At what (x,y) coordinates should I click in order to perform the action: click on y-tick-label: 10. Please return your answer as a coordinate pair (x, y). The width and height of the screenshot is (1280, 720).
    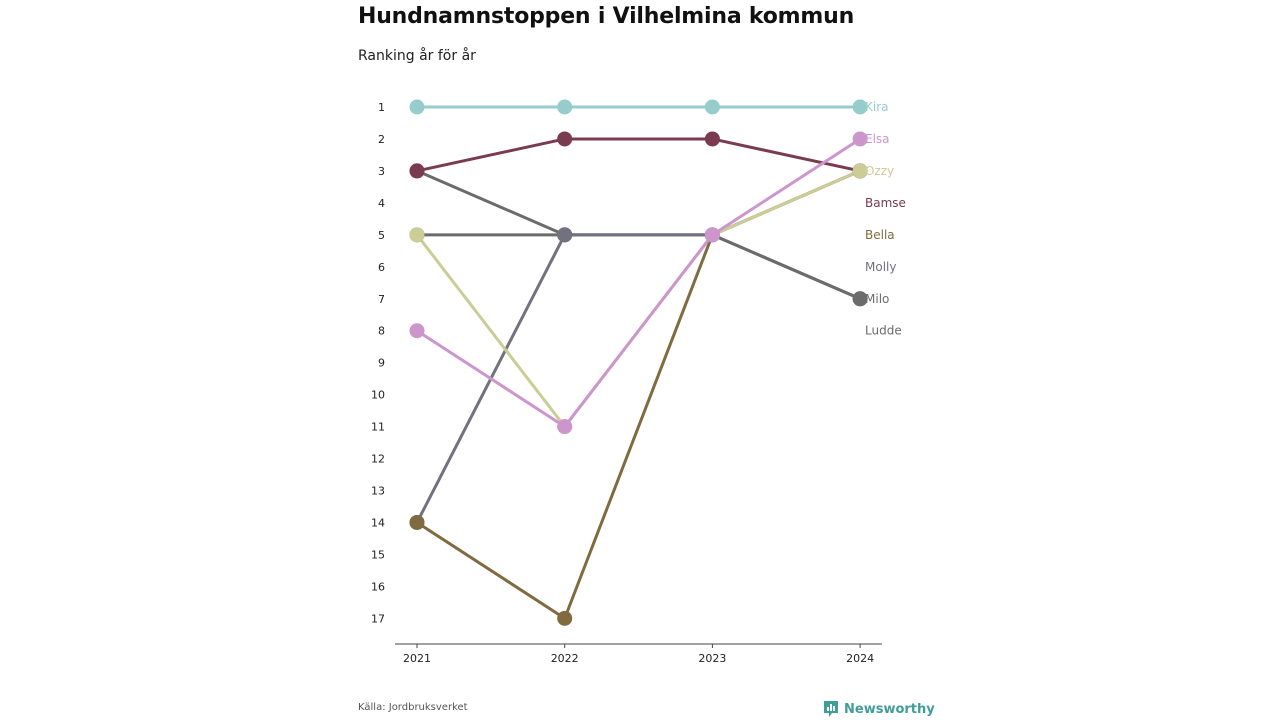
    Looking at the image, I should click on (378, 395).